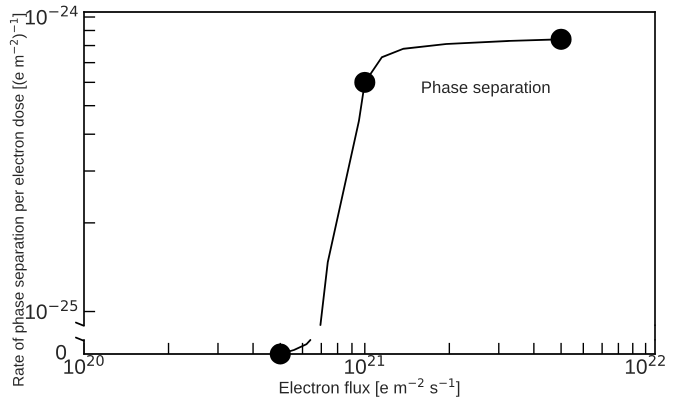 The width and height of the screenshot is (677, 409). What do you see at coordinates (486, 88) in the screenshot?
I see `annotation: Phase separation` at bounding box center [486, 88].